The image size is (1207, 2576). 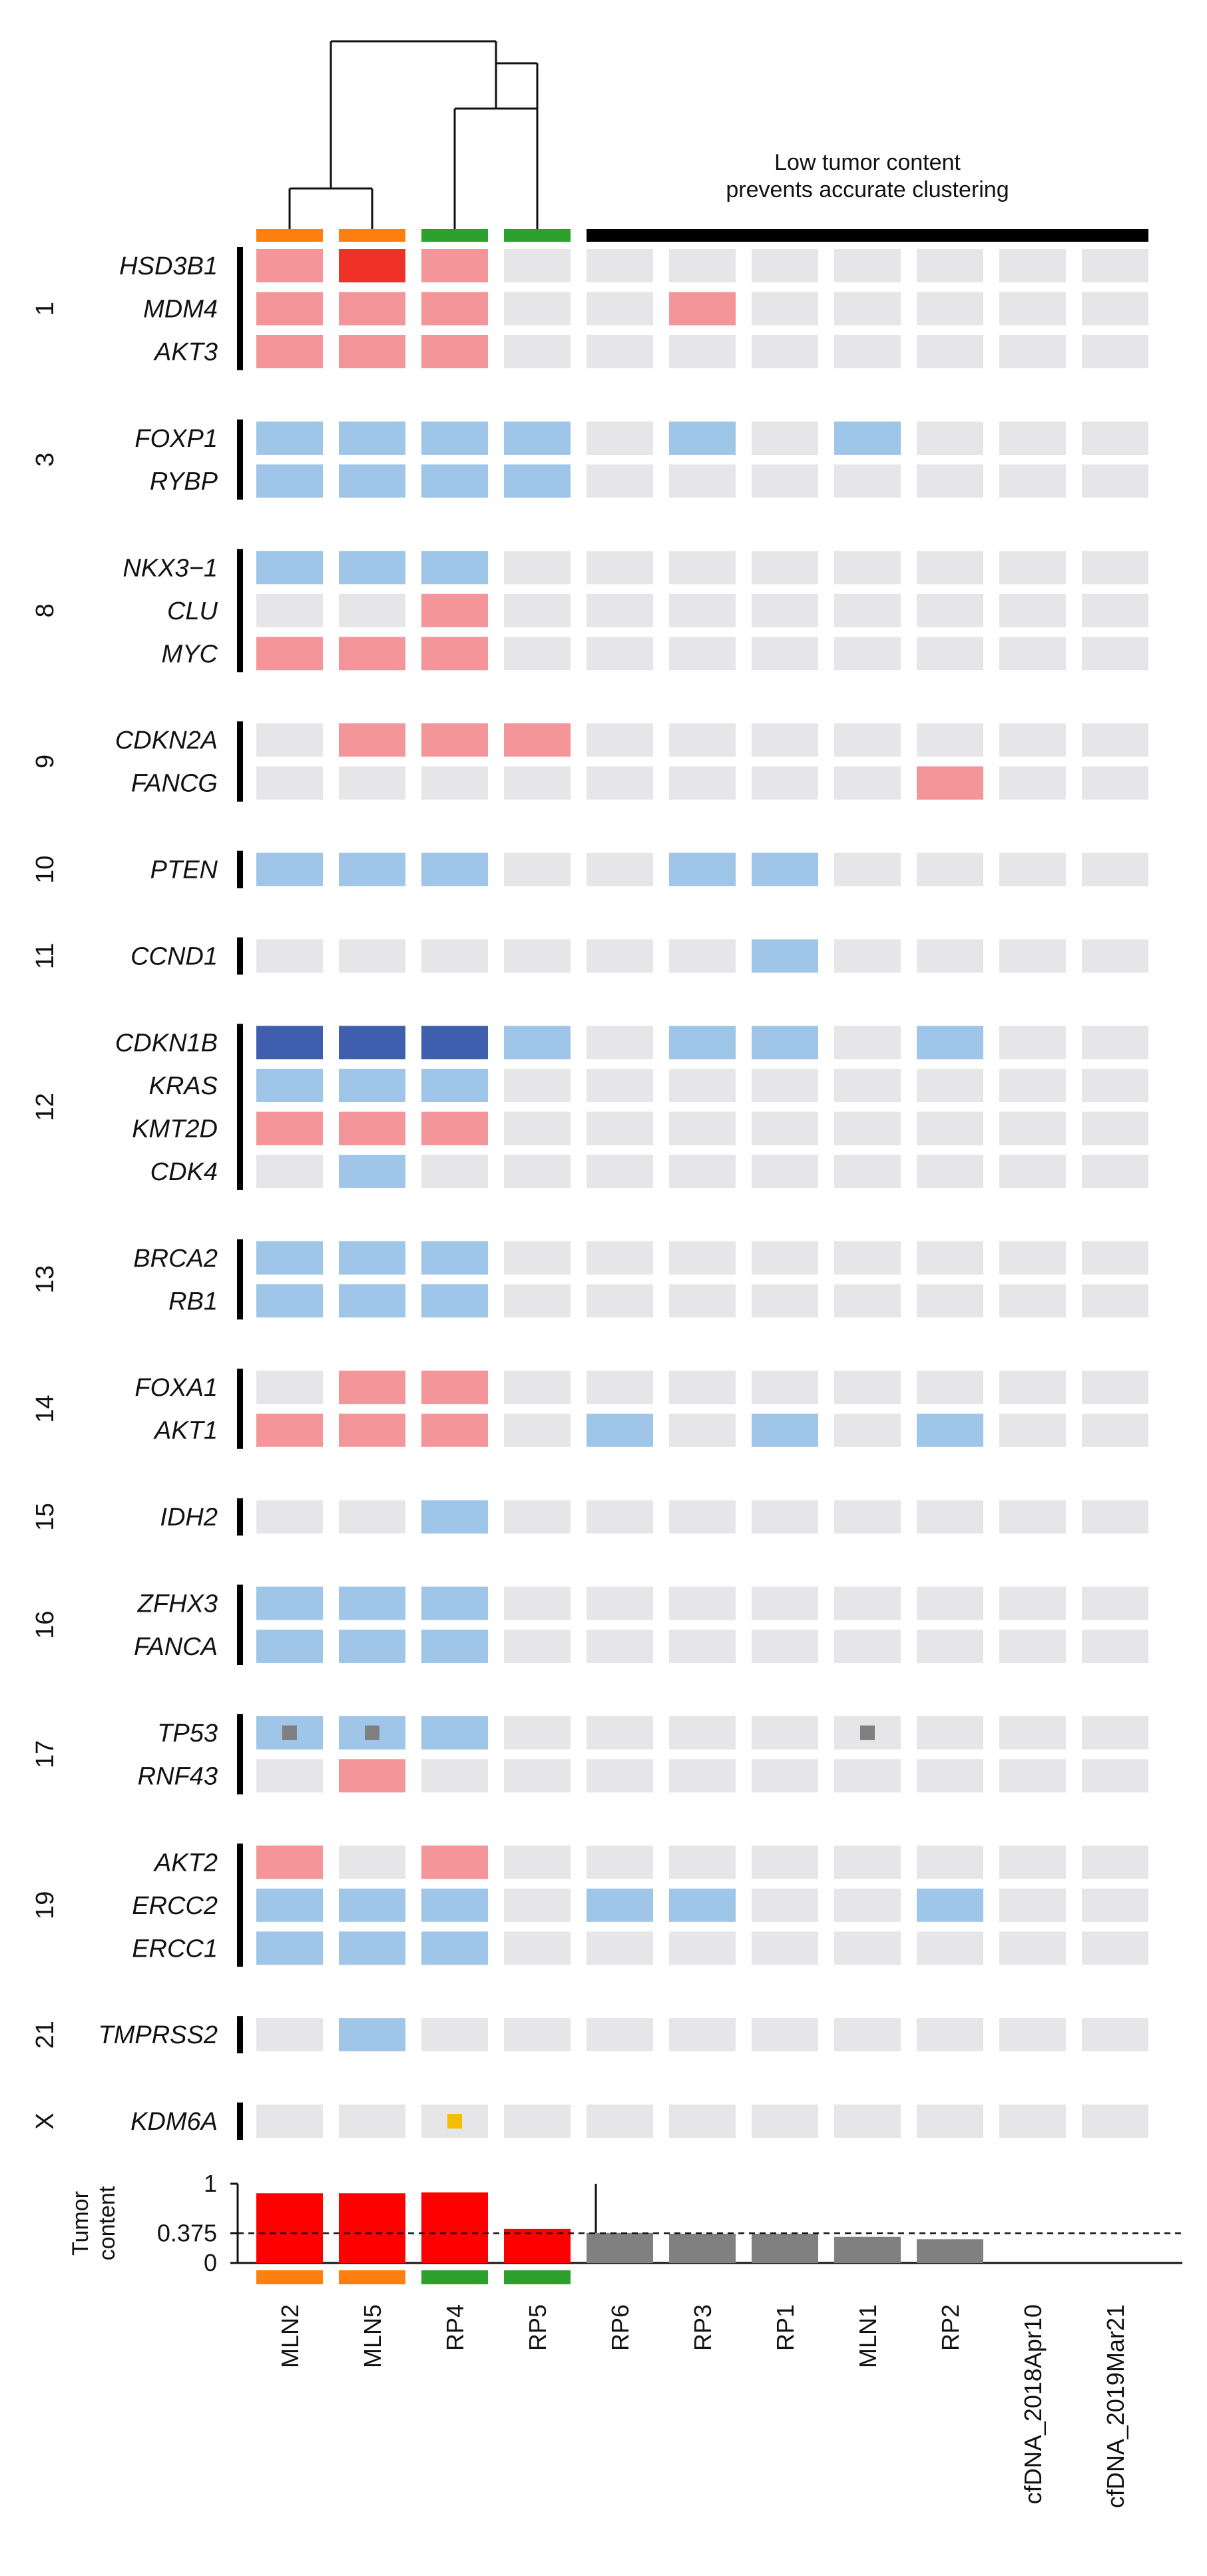 What do you see at coordinates (45, 1754) in the screenshot?
I see `chromosome-label: 17` at bounding box center [45, 1754].